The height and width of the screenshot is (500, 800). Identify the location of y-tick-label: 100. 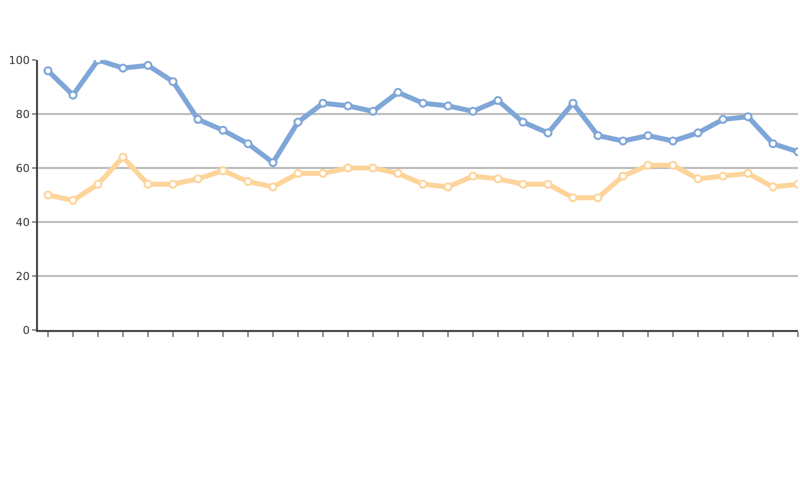
(19, 60).